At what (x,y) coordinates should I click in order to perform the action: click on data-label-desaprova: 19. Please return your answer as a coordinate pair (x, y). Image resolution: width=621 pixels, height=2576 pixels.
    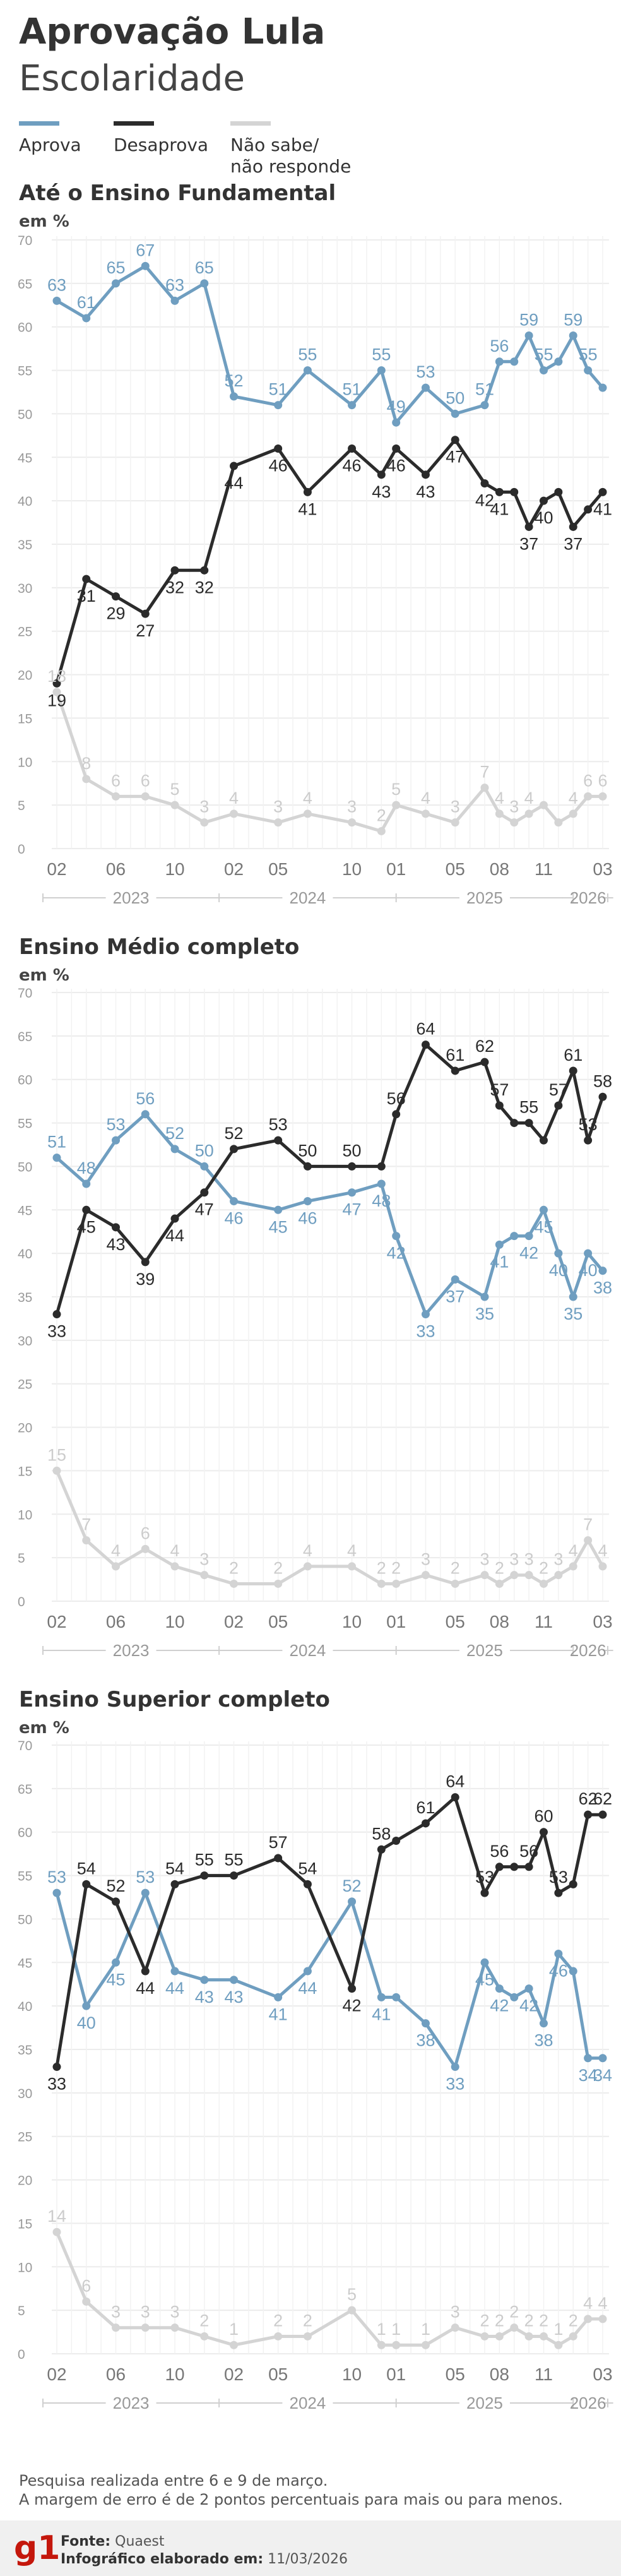
    Looking at the image, I should click on (56, 700).